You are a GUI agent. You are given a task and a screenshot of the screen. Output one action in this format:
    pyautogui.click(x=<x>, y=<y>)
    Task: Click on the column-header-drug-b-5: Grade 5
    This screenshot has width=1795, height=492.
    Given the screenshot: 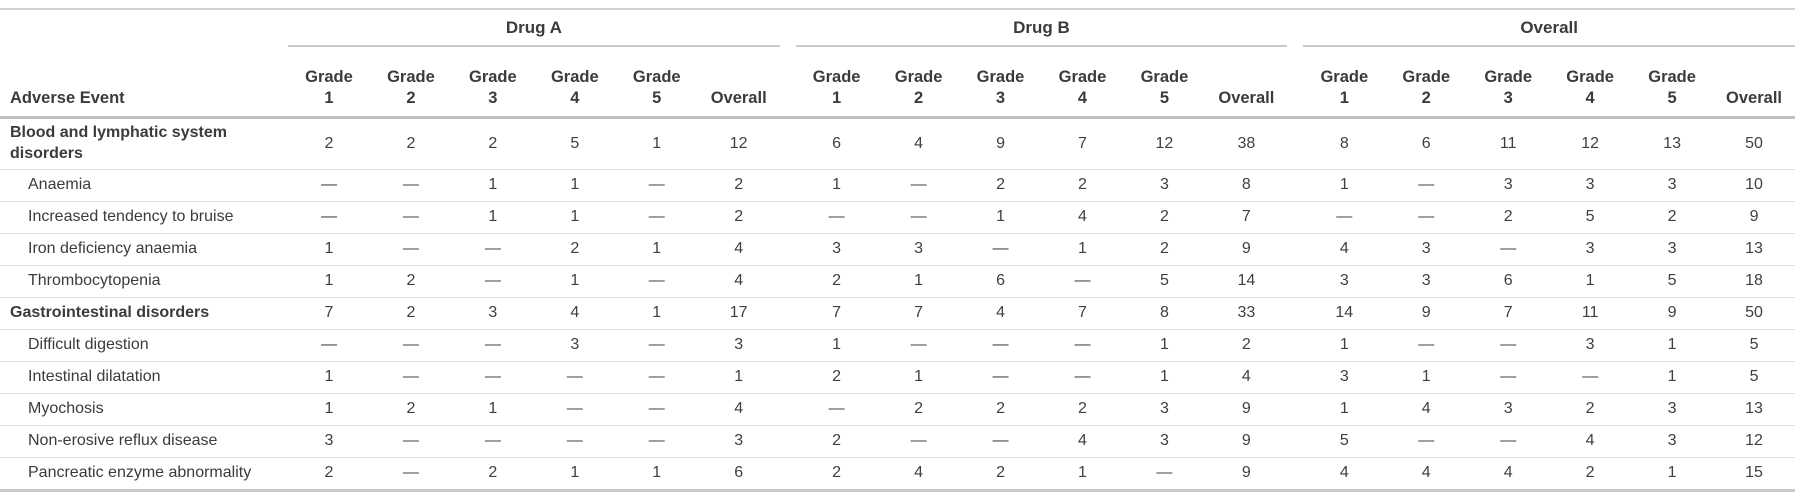 What is the action you would take?
    pyautogui.click(x=1164, y=81)
    